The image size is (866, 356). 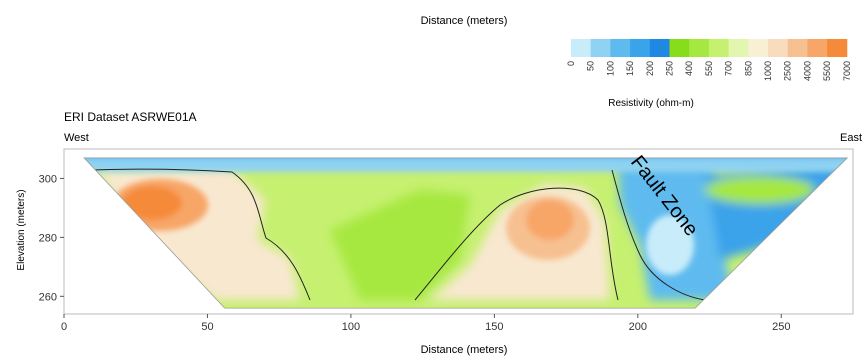 I want to click on colorbar-tick-label: 50, so click(x=591, y=66).